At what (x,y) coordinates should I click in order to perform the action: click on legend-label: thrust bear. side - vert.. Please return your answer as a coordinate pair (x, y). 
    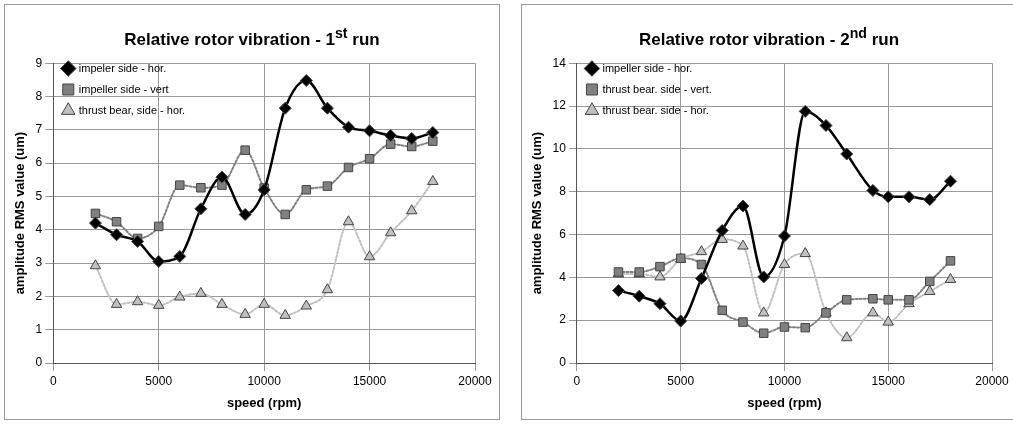
    Looking at the image, I should click on (657, 88).